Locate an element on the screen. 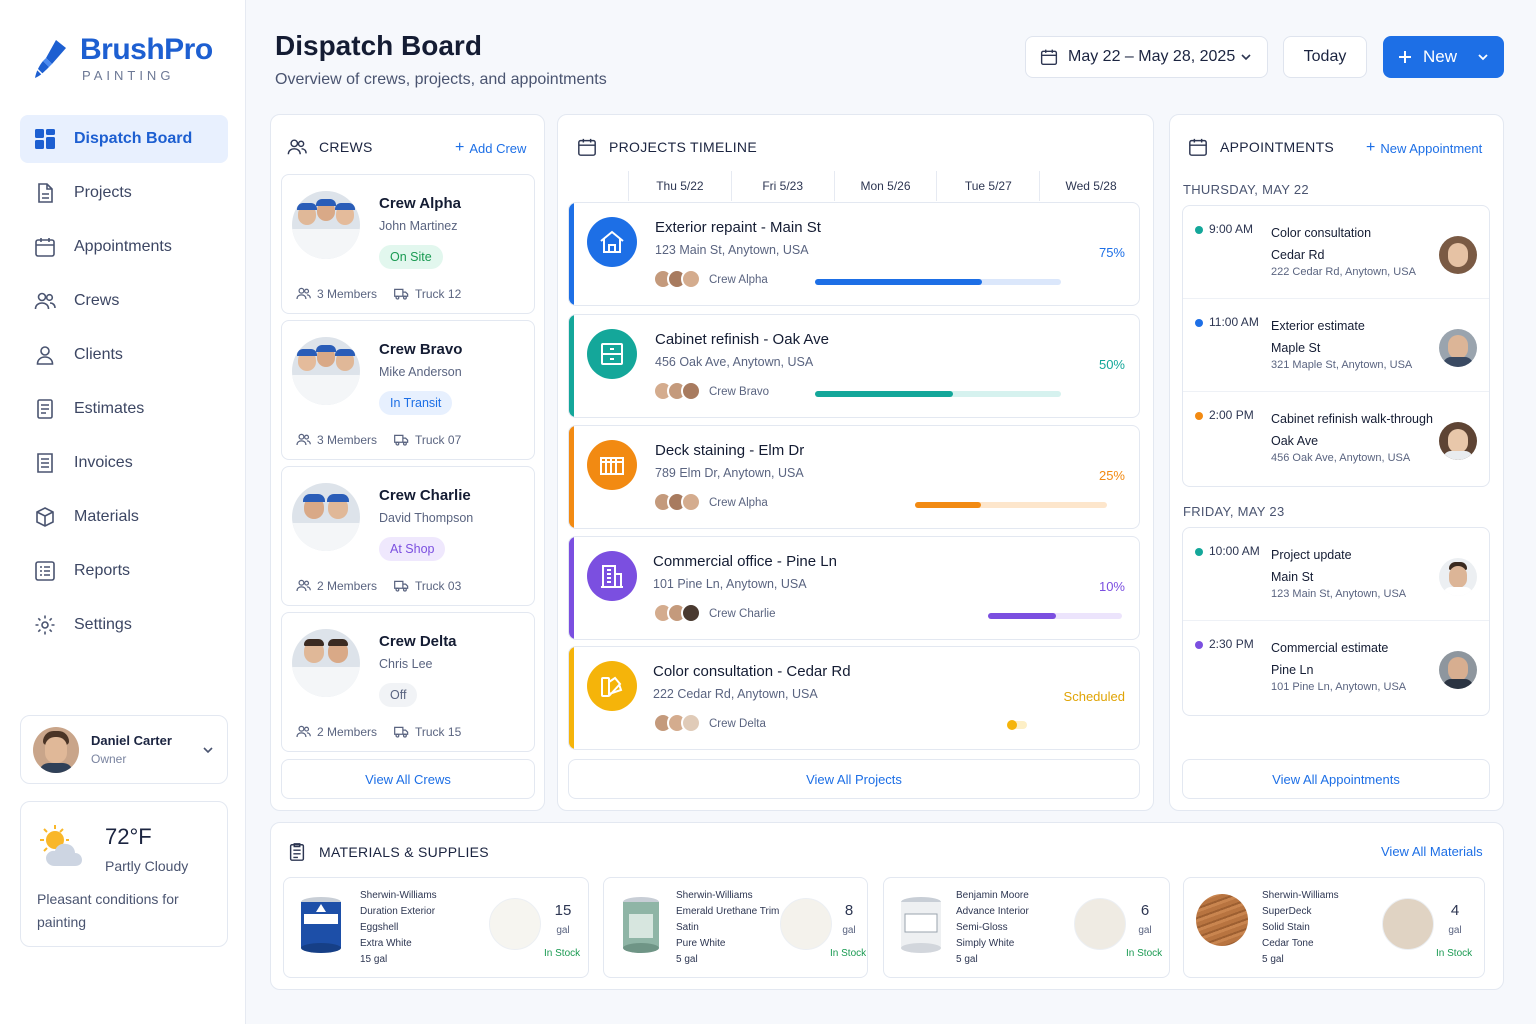  user-menu: Daniel Carter Owner is located at coordinates (124, 749).